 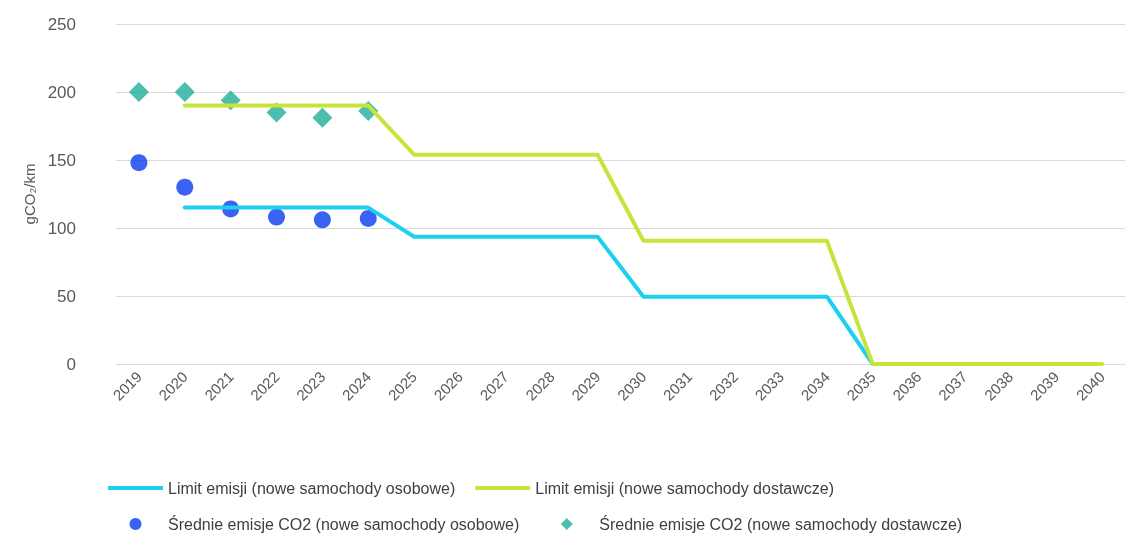 What do you see at coordinates (29, 194) in the screenshot?
I see `y-axis-title: gCO₂/km` at bounding box center [29, 194].